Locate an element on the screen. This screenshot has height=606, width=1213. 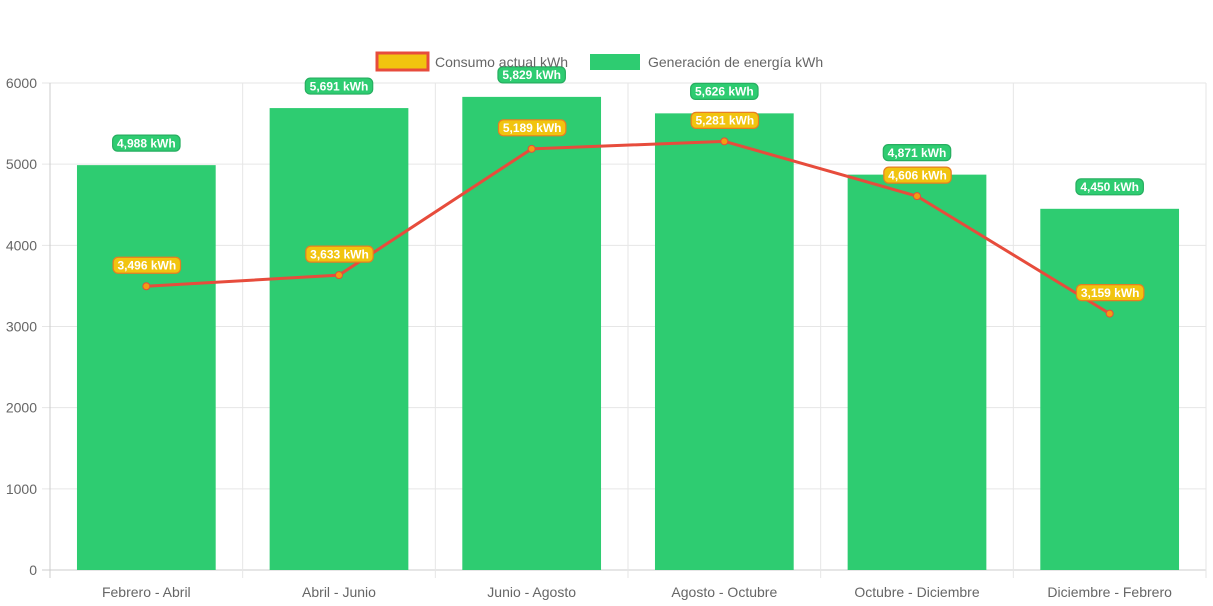
y-tick-label: 5000 is located at coordinates (21, 164).